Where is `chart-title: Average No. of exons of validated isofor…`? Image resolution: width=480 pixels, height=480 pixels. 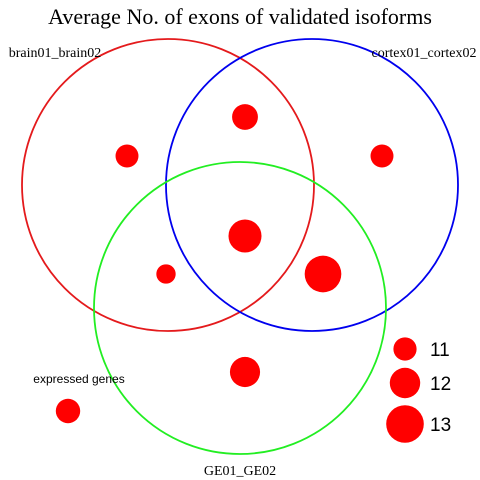 chart-title: Average No. of exons of validated isofor… is located at coordinates (240, 16).